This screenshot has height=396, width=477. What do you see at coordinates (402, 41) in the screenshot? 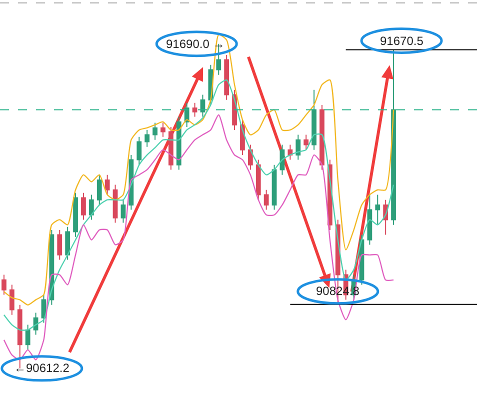
I see `annotation: 91670.5` at bounding box center [402, 41].